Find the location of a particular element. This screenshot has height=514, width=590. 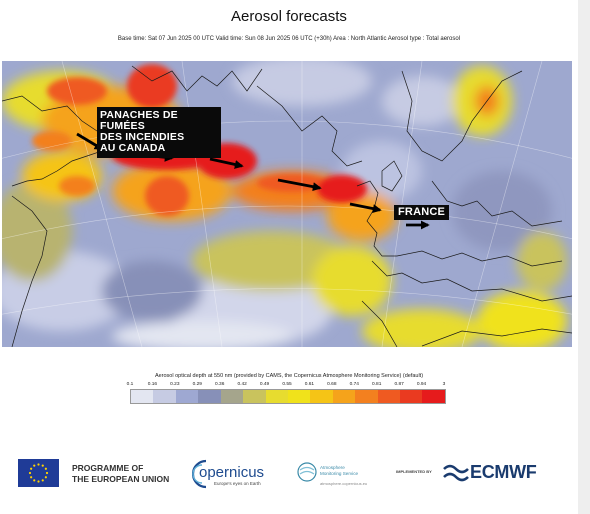

eu-programme-text: PROGRAMME OF THE EUROPEAN UNION is located at coordinates (120, 474).